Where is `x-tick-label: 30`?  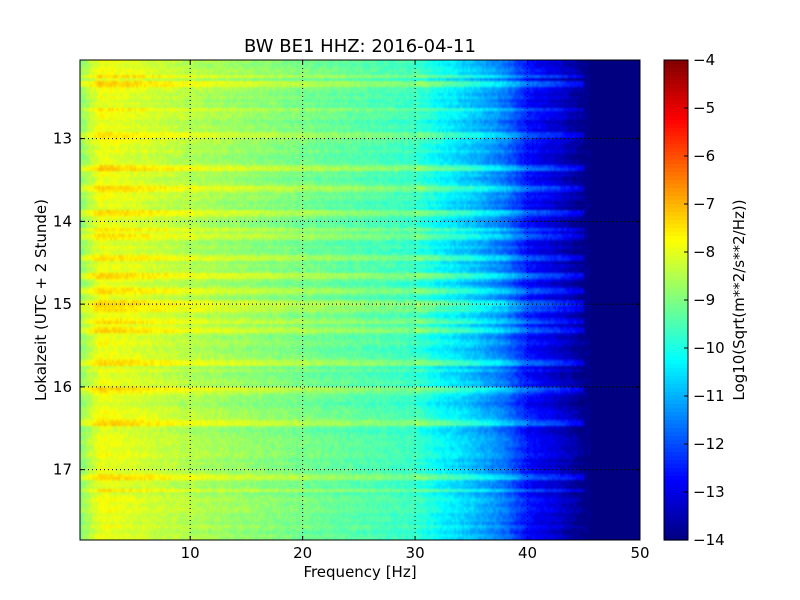 x-tick-label: 30 is located at coordinates (415, 553).